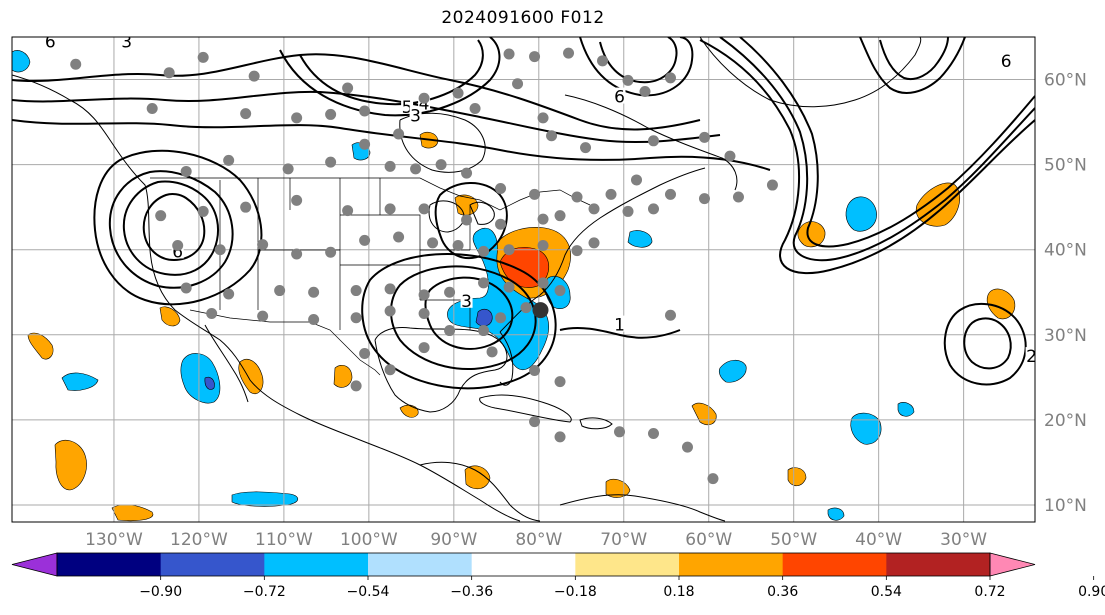 The height and width of the screenshot is (615, 1105). What do you see at coordinates (540, 310) in the screenshot?
I see `highlighted-station-marker` at bounding box center [540, 310].